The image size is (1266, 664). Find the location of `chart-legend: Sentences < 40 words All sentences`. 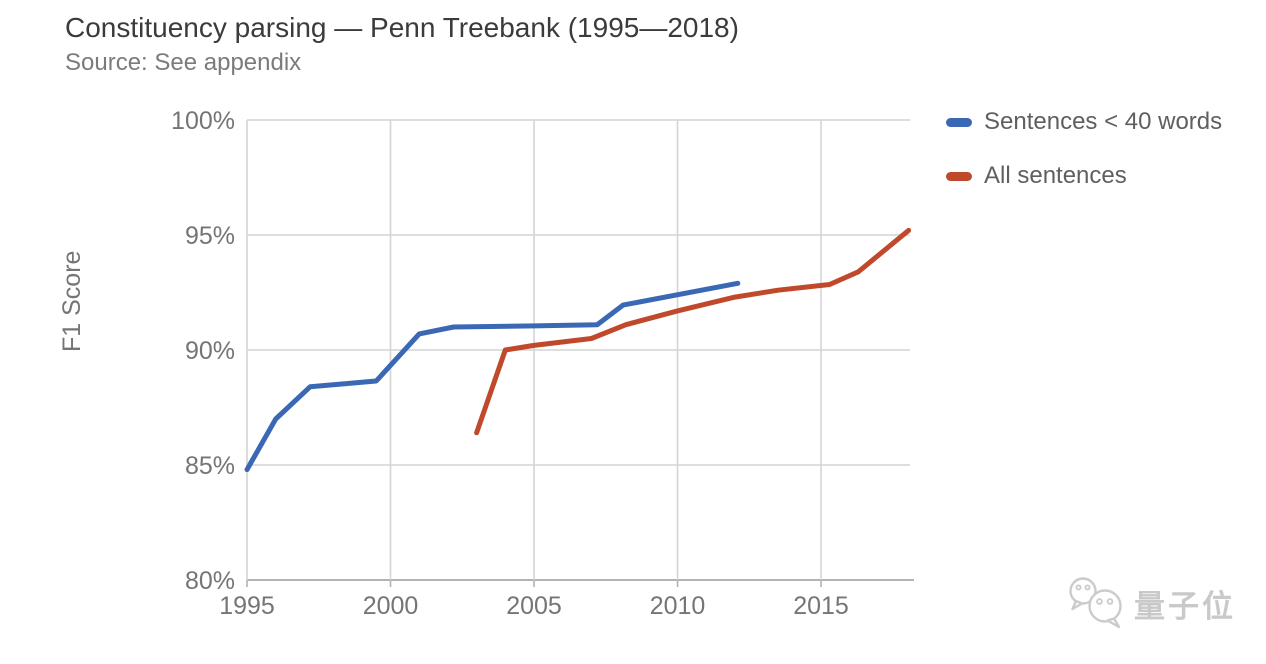

chart-legend: Sentences < 40 words All sentences is located at coordinates (1084, 162).